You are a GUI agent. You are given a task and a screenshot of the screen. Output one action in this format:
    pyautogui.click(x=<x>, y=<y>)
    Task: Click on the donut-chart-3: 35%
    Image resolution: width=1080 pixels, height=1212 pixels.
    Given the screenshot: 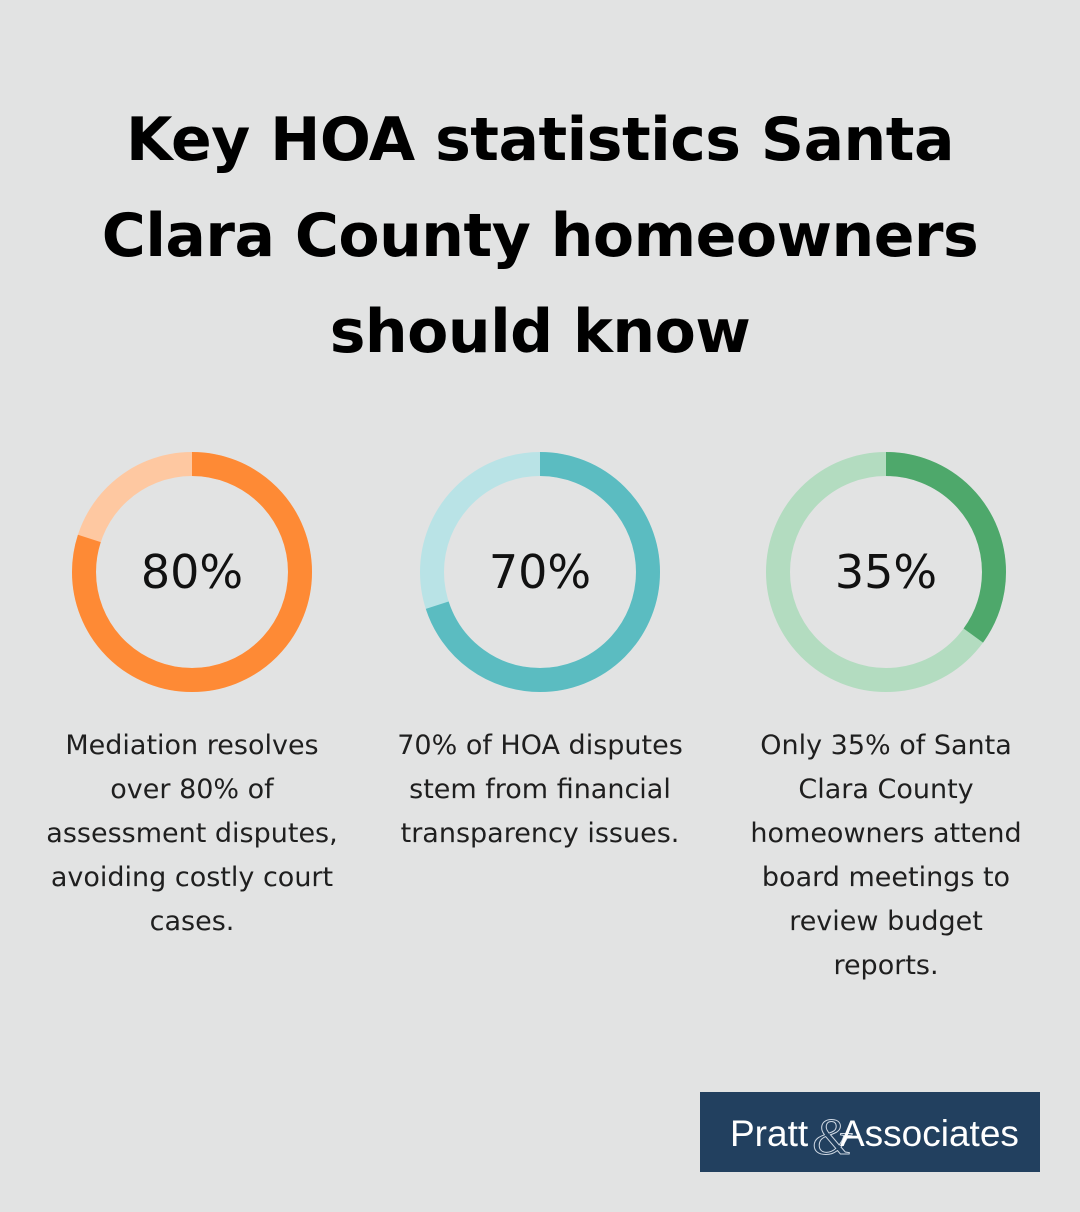 What is the action you would take?
    pyautogui.click(x=886, y=572)
    